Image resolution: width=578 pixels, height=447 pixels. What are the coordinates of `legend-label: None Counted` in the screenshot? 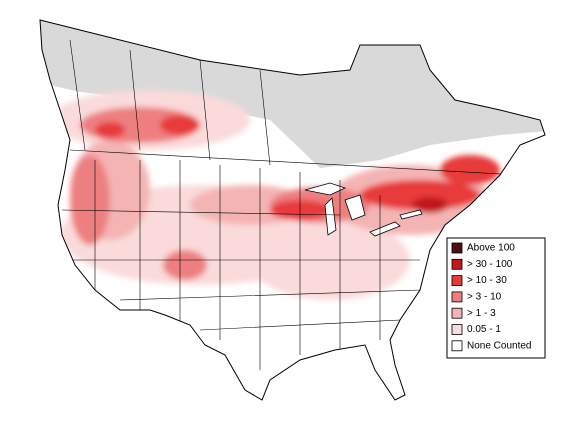 It's located at (499, 345).